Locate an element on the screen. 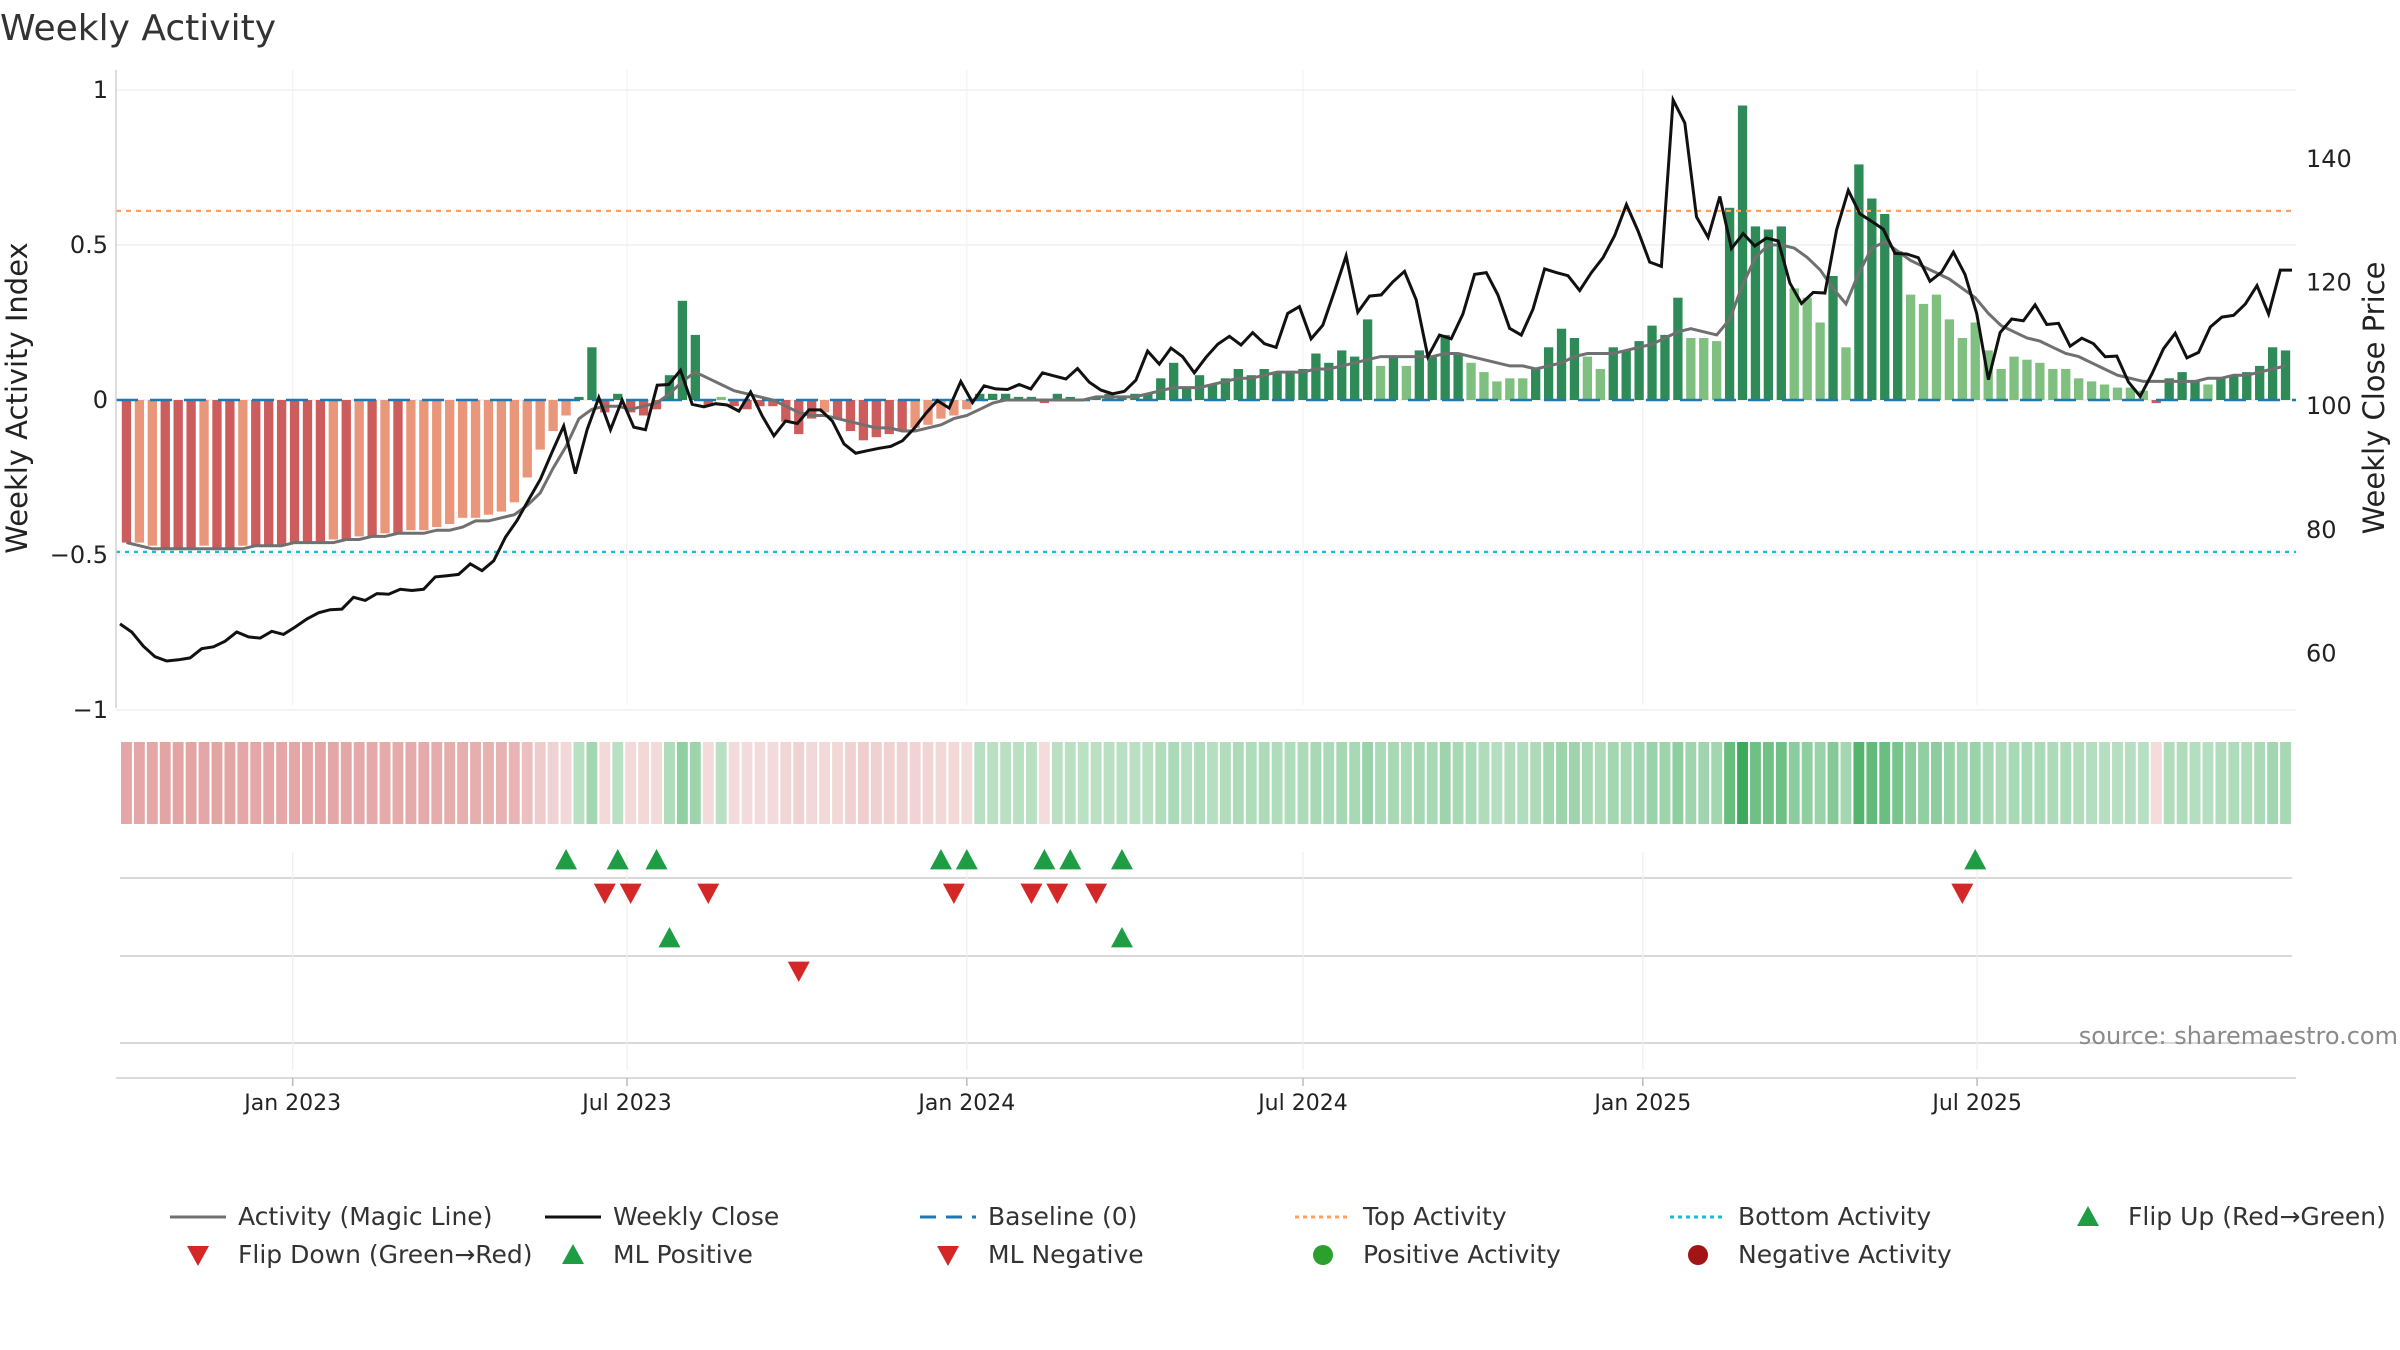 This screenshot has width=2400, height=1350. legend-item: Top Activity is located at coordinates (1401, 1216).